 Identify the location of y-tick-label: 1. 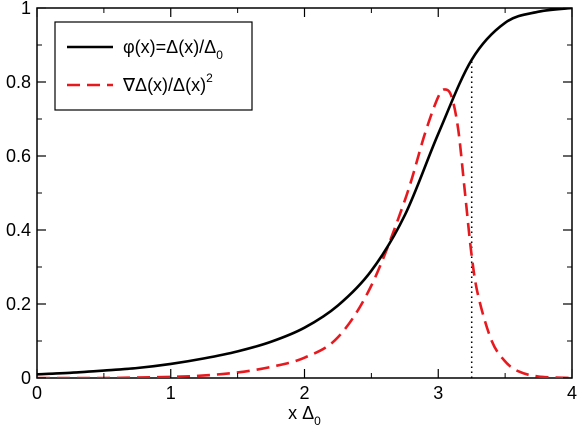
(26, 9).